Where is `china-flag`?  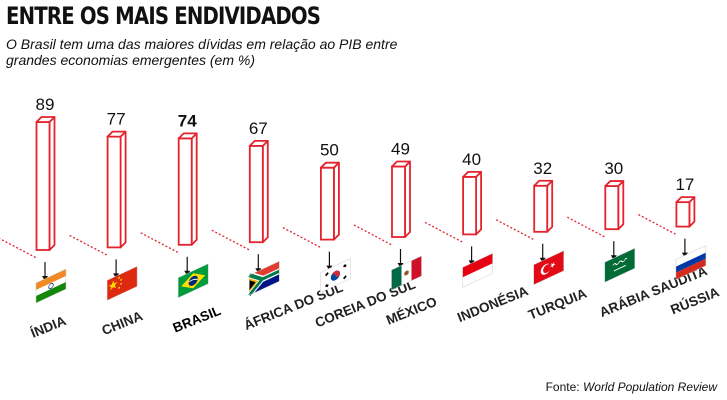
china-flag is located at coordinates (122, 283).